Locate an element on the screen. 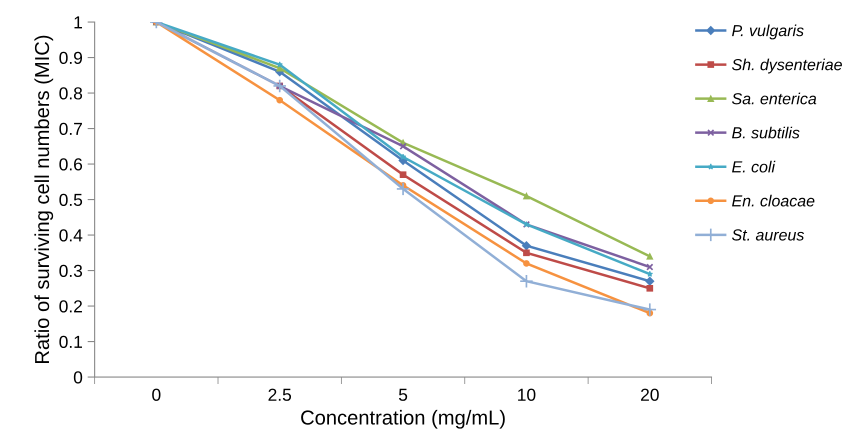  y-tick-label: 0.3 is located at coordinates (70, 271).